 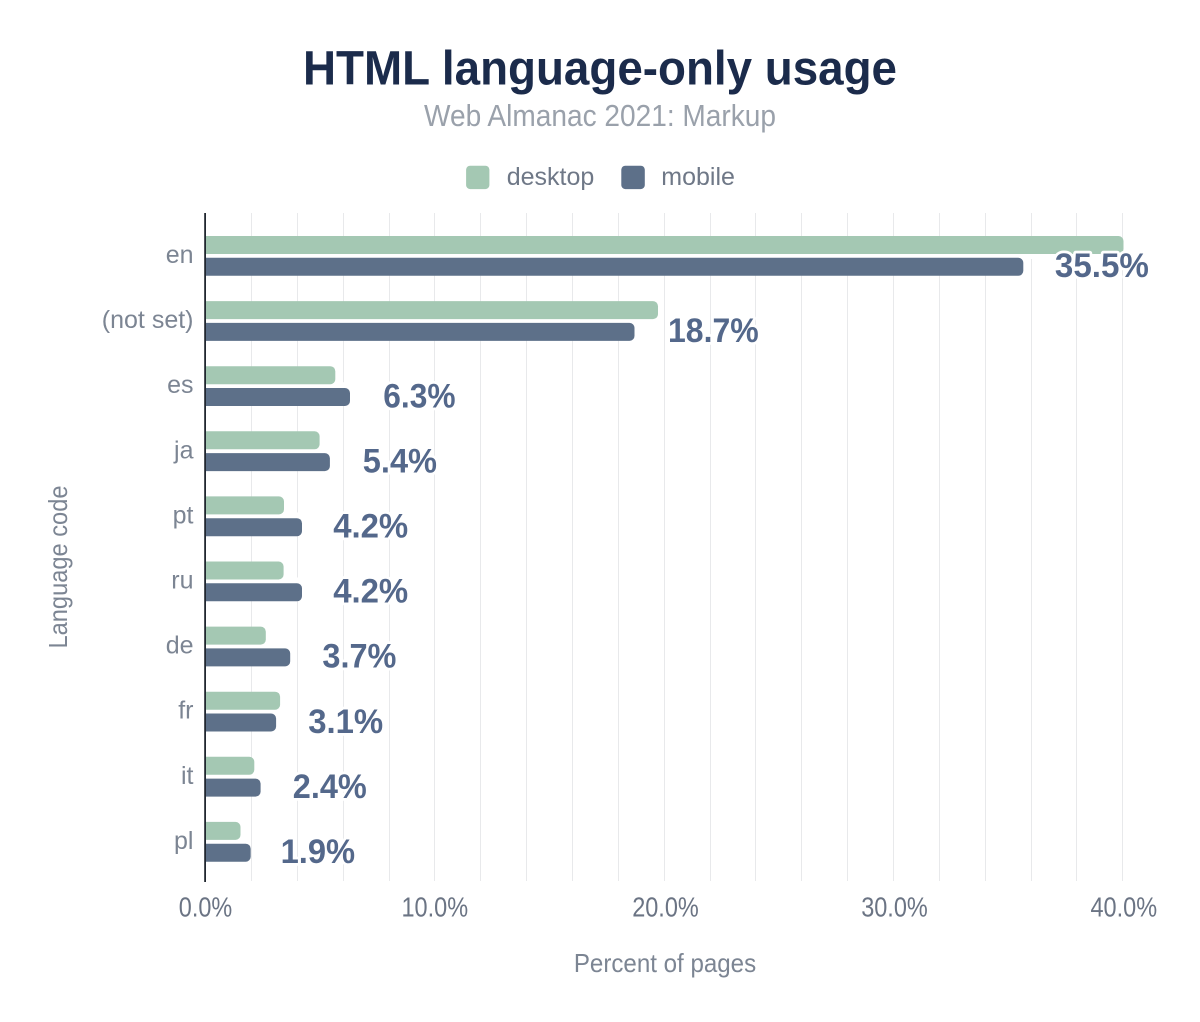 I want to click on svg-text: 18.7%, so click(x=713, y=331).